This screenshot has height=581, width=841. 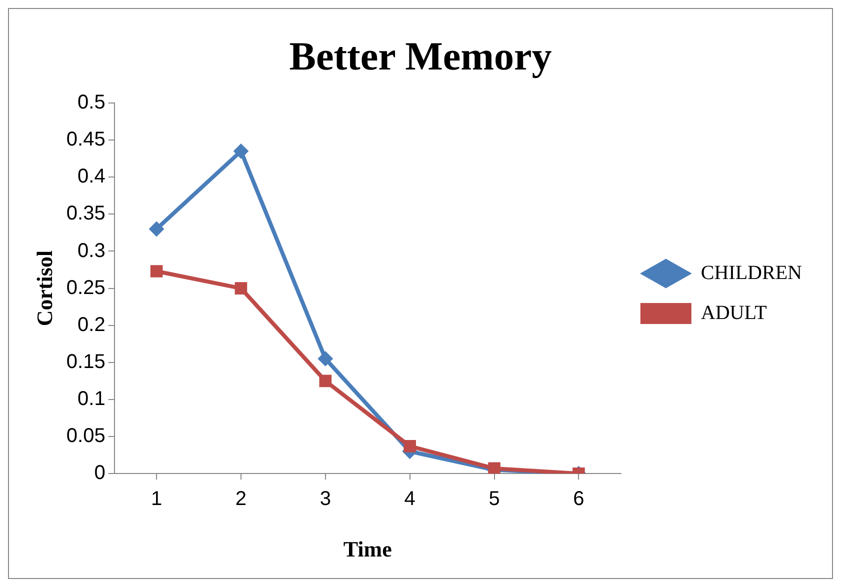 What do you see at coordinates (86, 139) in the screenshot?
I see `y-tick-label: 0.45` at bounding box center [86, 139].